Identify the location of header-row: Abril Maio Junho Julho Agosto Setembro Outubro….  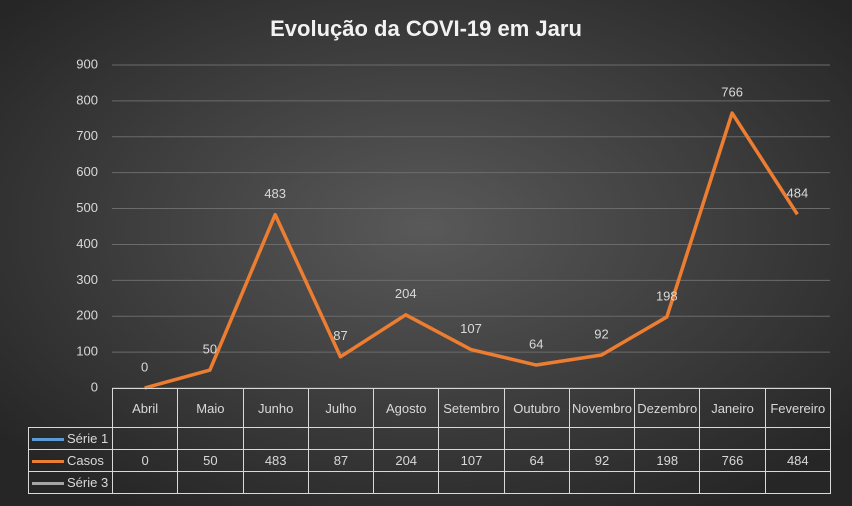
(429, 408).